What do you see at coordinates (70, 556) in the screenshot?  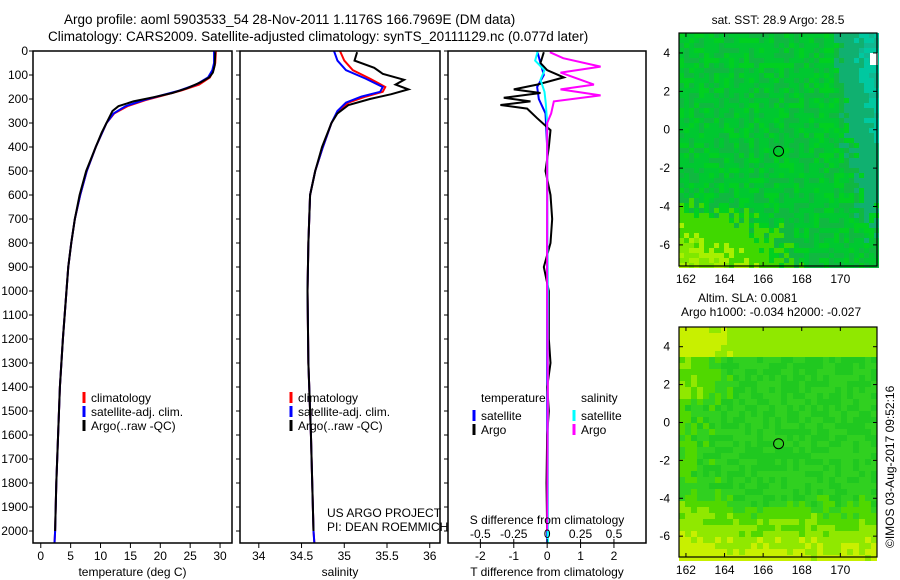 I see `x-tick-label: 5` at bounding box center [70, 556].